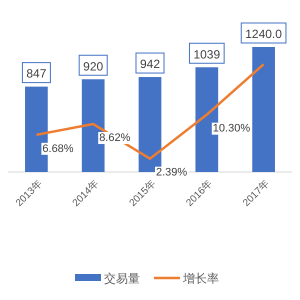  I want to click on data-label: 1240.0, so click(263, 34).